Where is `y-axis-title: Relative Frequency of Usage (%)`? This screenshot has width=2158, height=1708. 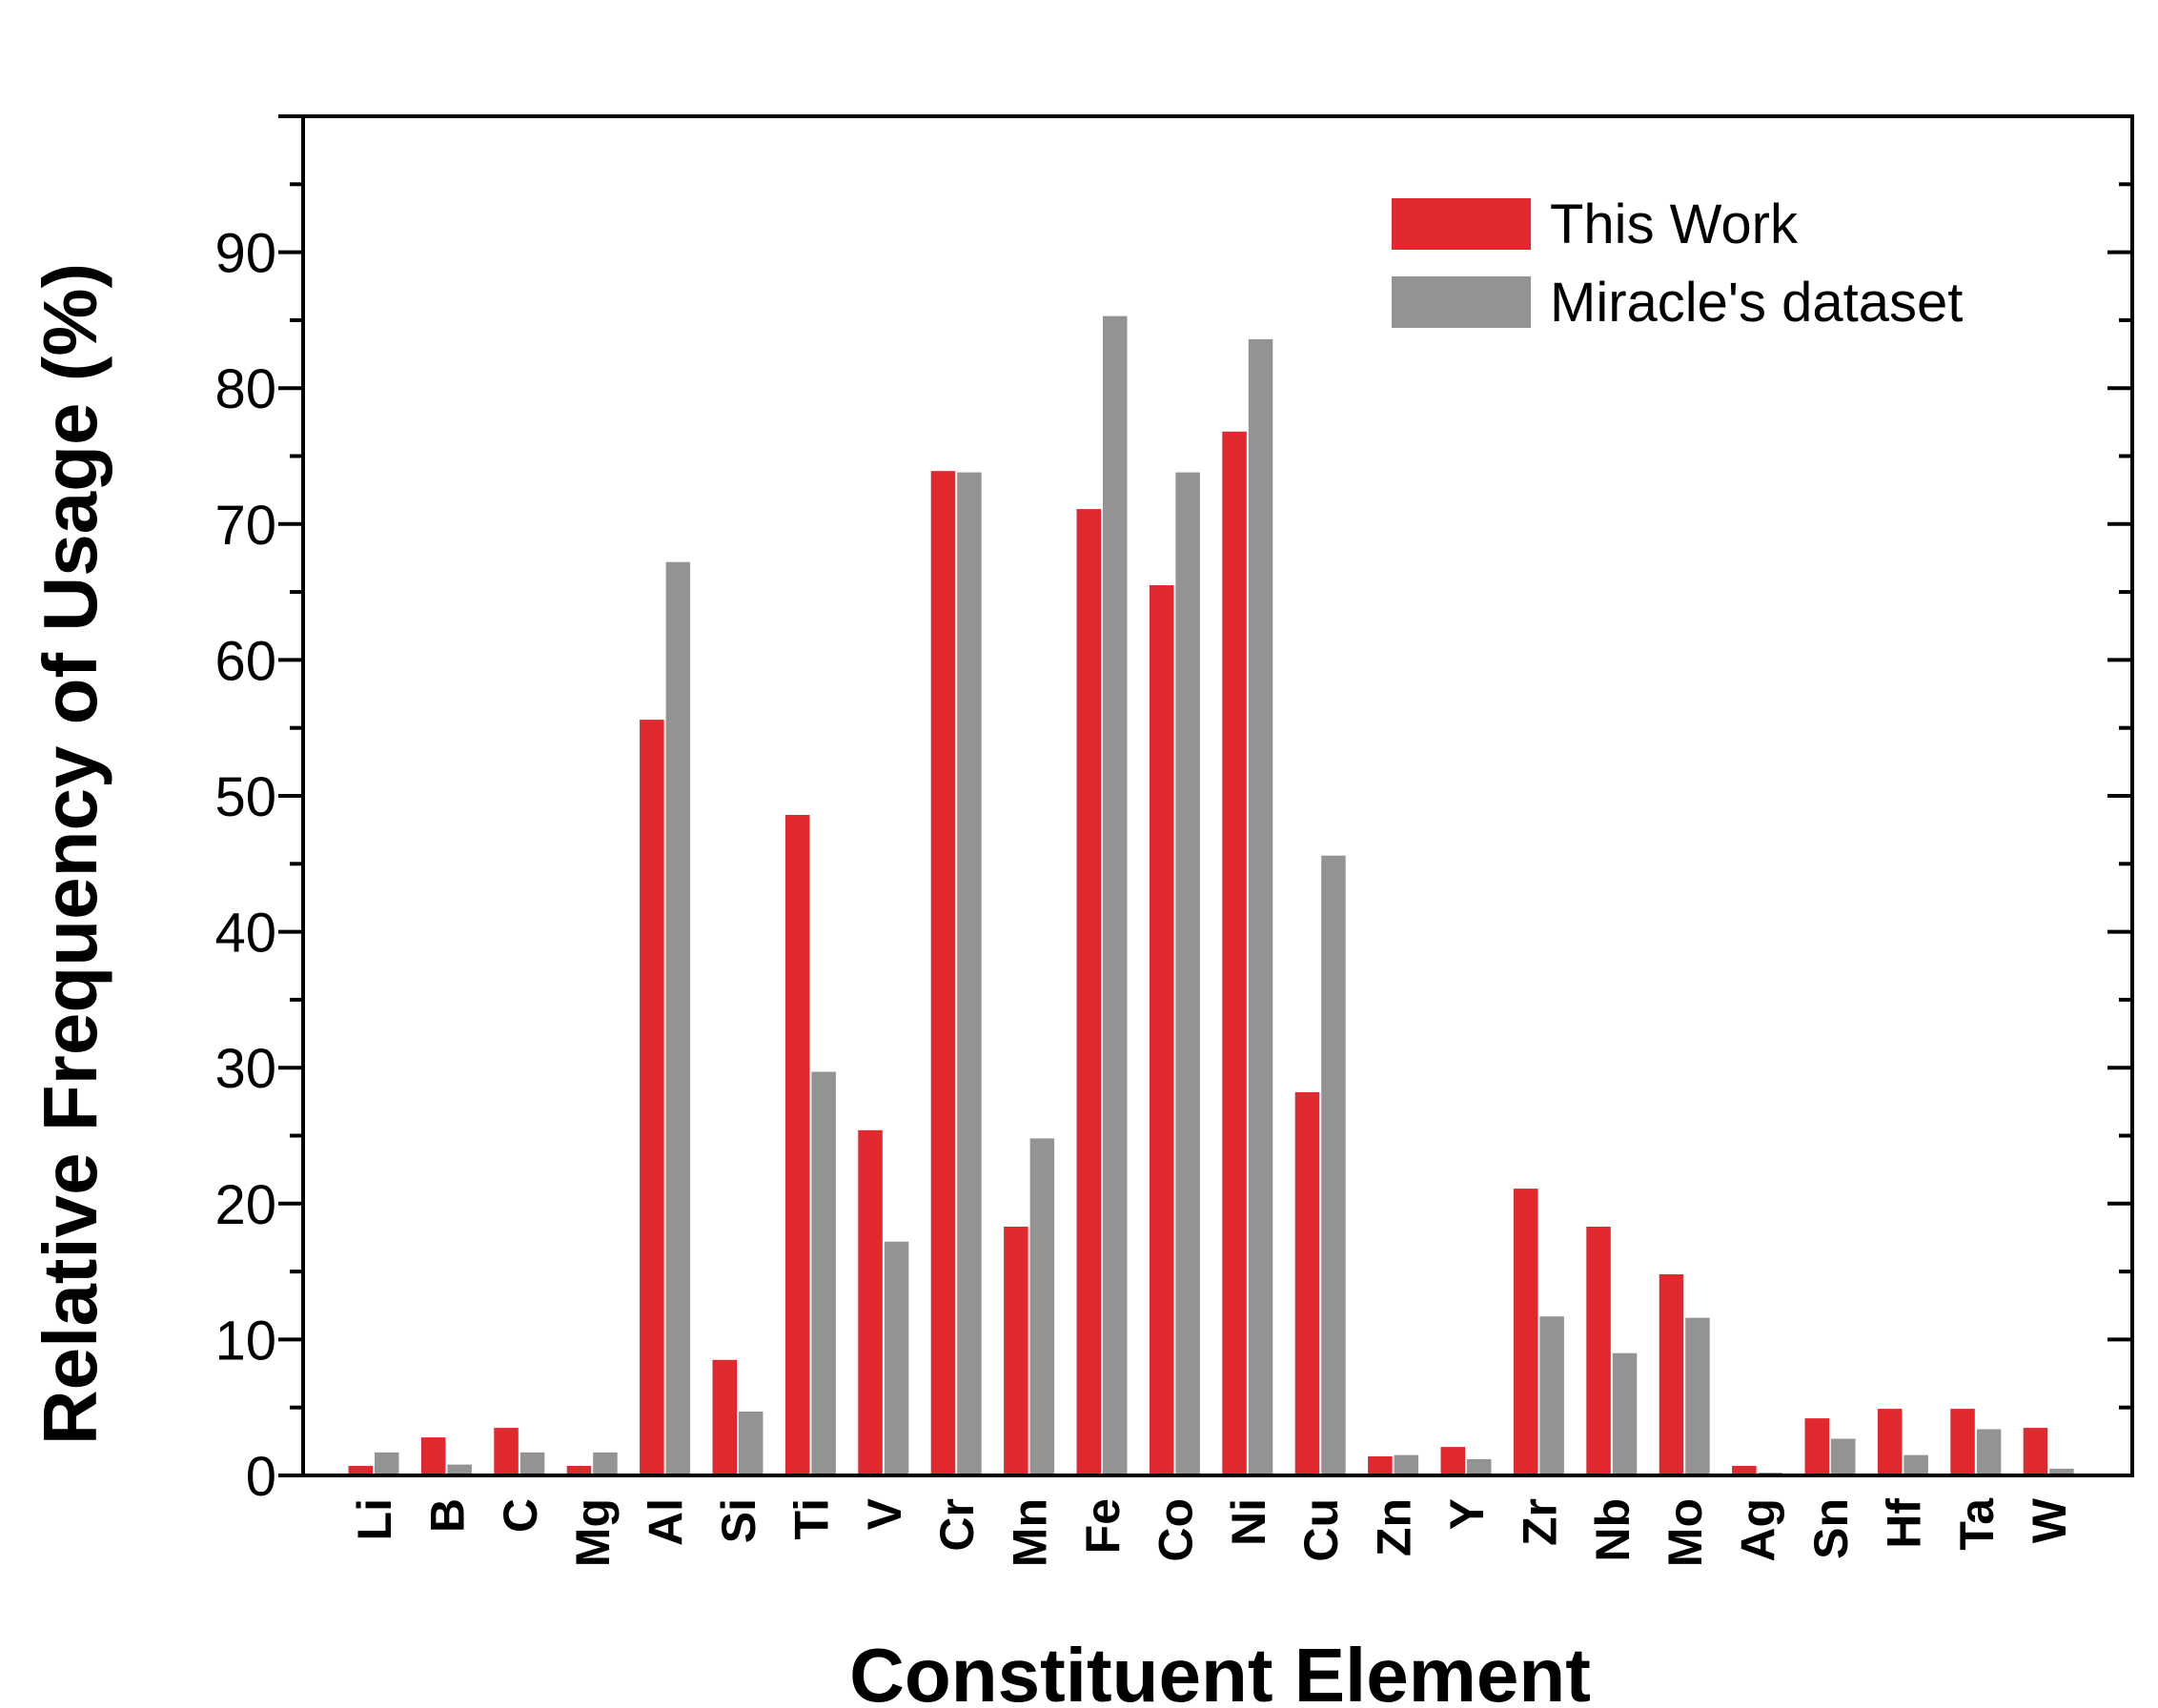 y-axis-title: Relative Frequency of Usage (%) is located at coordinates (70, 854).